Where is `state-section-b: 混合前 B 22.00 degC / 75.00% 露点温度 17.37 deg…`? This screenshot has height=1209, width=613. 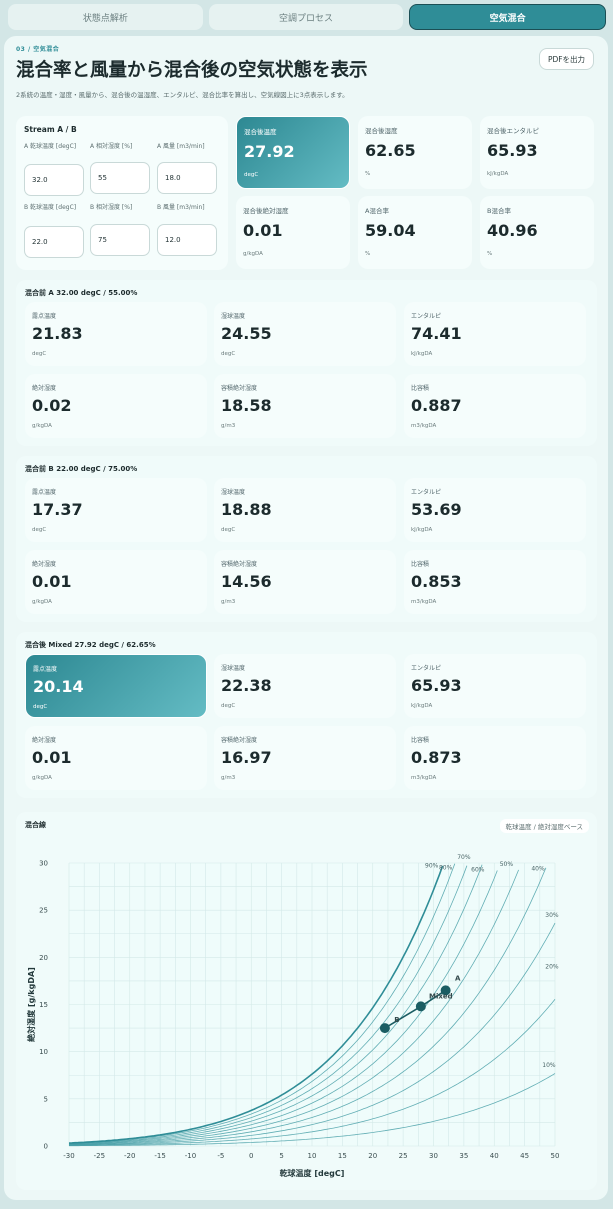
state-section-b: 混合前 B 22.00 degC / 75.00% 露点温度 17.37 deg… is located at coordinates (306, 539).